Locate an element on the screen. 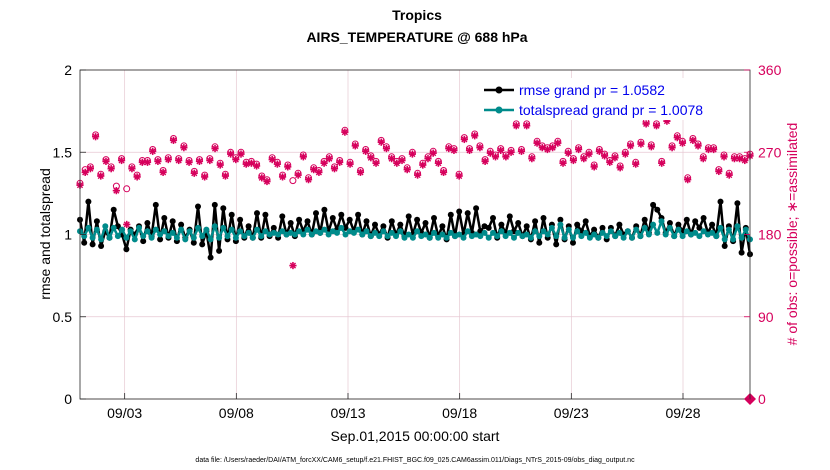 This screenshot has height=470, width=830. x-tick-label: 09/03 is located at coordinates (124, 413).